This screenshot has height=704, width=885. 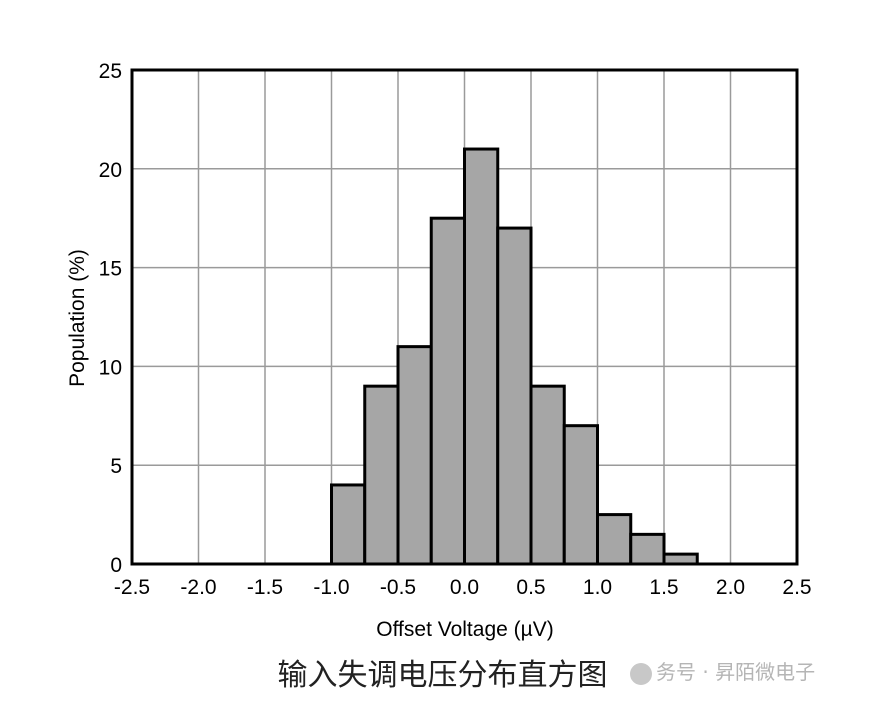 I want to click on x-tick-label: 0.0, so click(x=464, y=587).